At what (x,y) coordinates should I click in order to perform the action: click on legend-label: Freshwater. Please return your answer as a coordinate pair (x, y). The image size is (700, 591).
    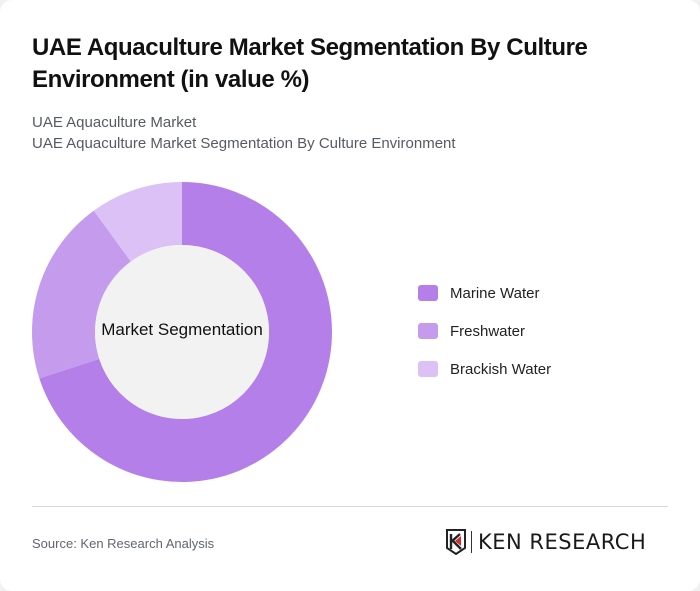
    Looking at the image, I should click on (488, 331).